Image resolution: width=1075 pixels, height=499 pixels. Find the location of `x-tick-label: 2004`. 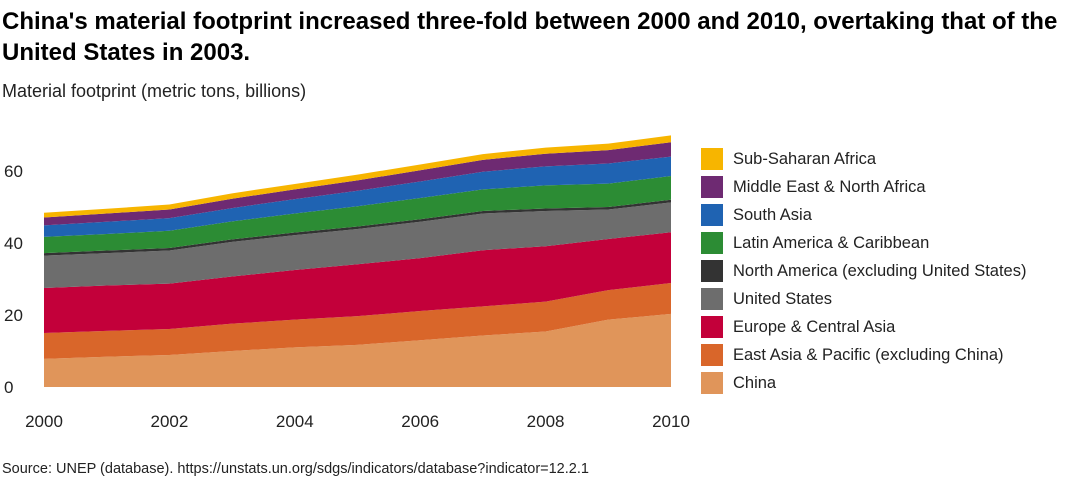

x-tick-label: 2004 is located at coordinates (295, 421).